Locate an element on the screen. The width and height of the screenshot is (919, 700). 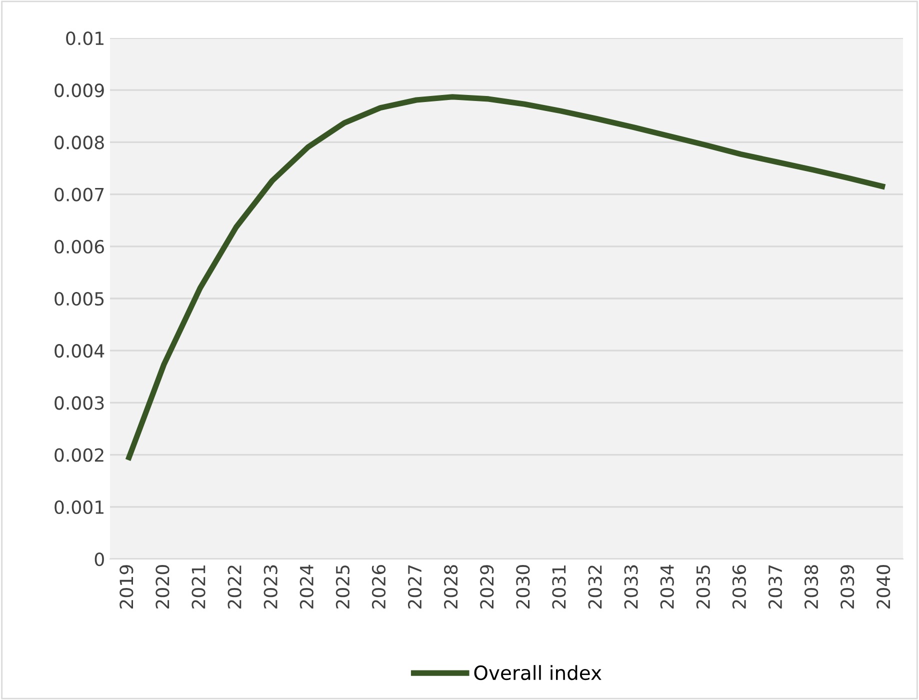
y-tick-label: 0.006 is located at coordinates (79, 247).